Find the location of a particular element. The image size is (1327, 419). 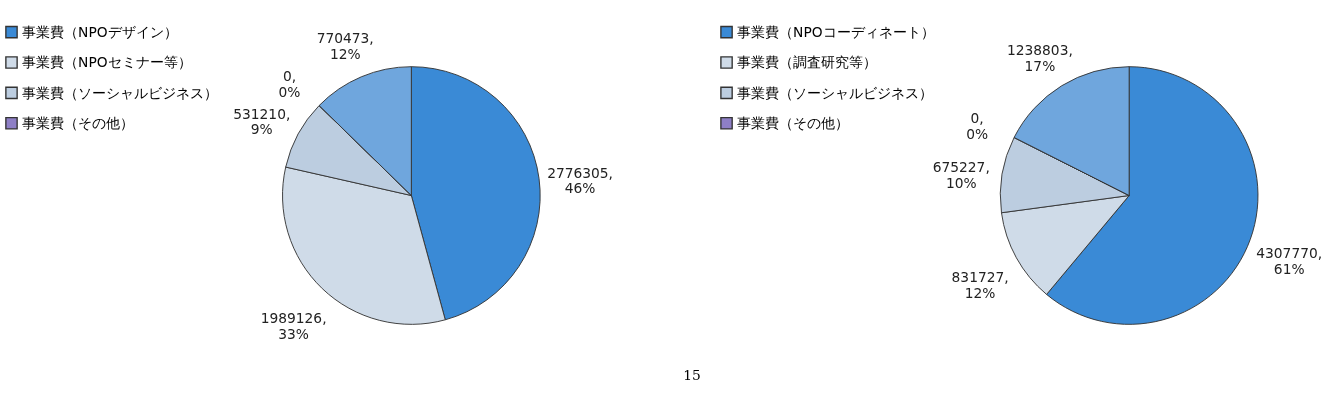

legend-label: 事業費（NPOデザイン） is located at coordinates (100, 31).